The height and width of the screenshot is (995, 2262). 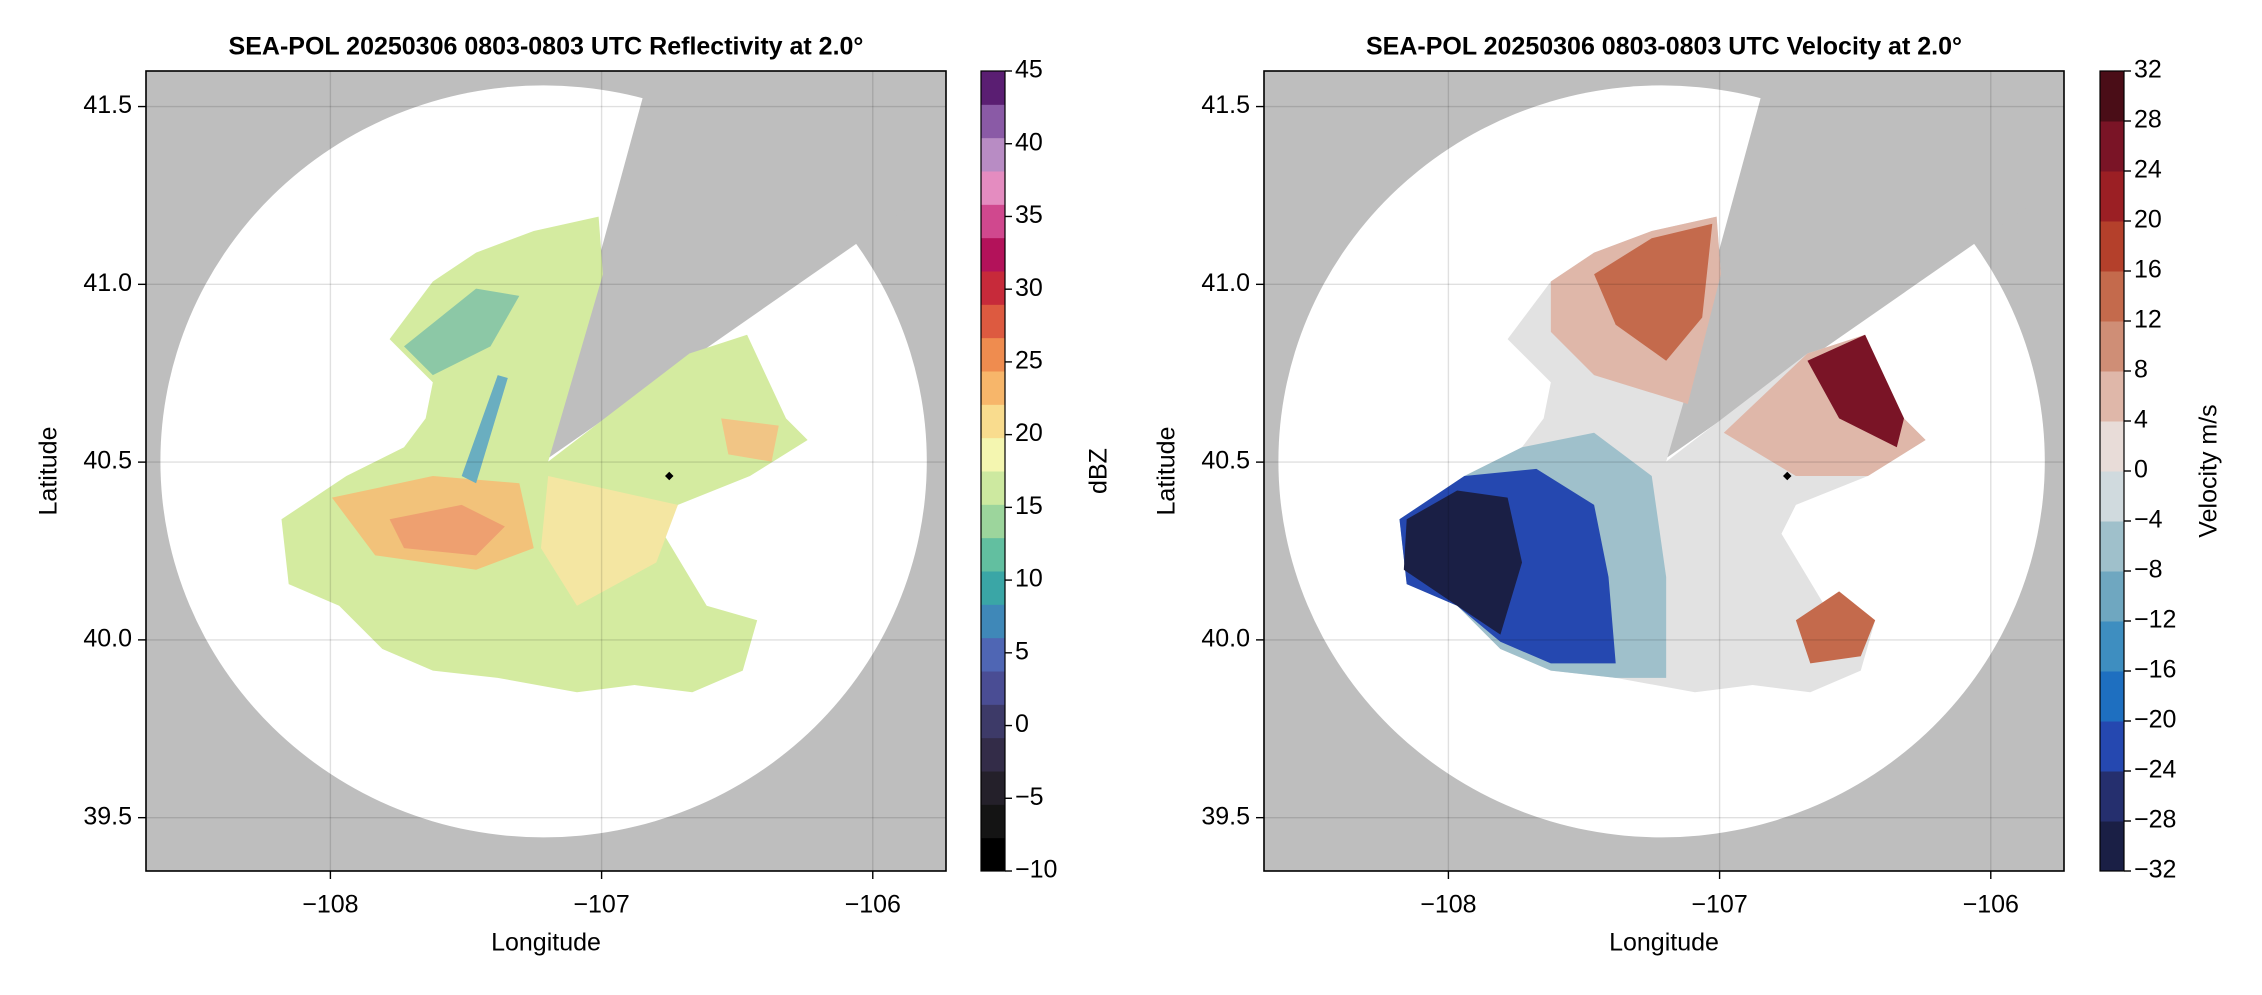 What do you see at coordinates (2155, 820) in the screenshot?
I see `colorbar-tick-label: −28` at bounding box center [2155, 820].